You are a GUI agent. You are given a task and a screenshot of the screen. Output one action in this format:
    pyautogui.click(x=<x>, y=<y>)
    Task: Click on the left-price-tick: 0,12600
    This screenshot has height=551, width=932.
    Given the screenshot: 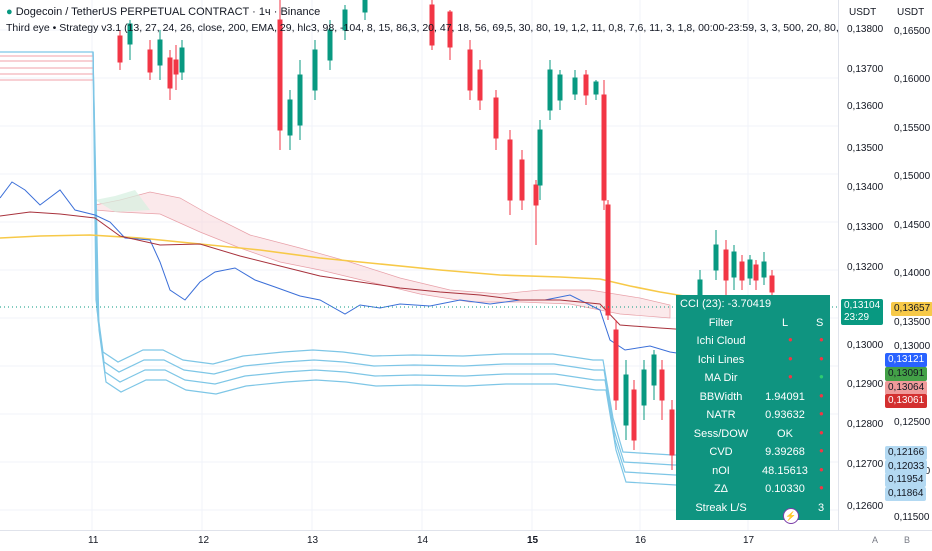 What is the action you would take?
    pyautogui.click(x=865, y=506)
    